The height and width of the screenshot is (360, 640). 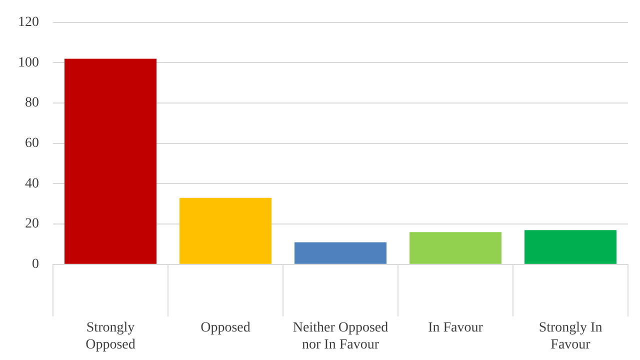 What do you see at coordinates (32, 144) in the screenshot?
I see `y-tick-label: 60` at bounding box center [32, 144].